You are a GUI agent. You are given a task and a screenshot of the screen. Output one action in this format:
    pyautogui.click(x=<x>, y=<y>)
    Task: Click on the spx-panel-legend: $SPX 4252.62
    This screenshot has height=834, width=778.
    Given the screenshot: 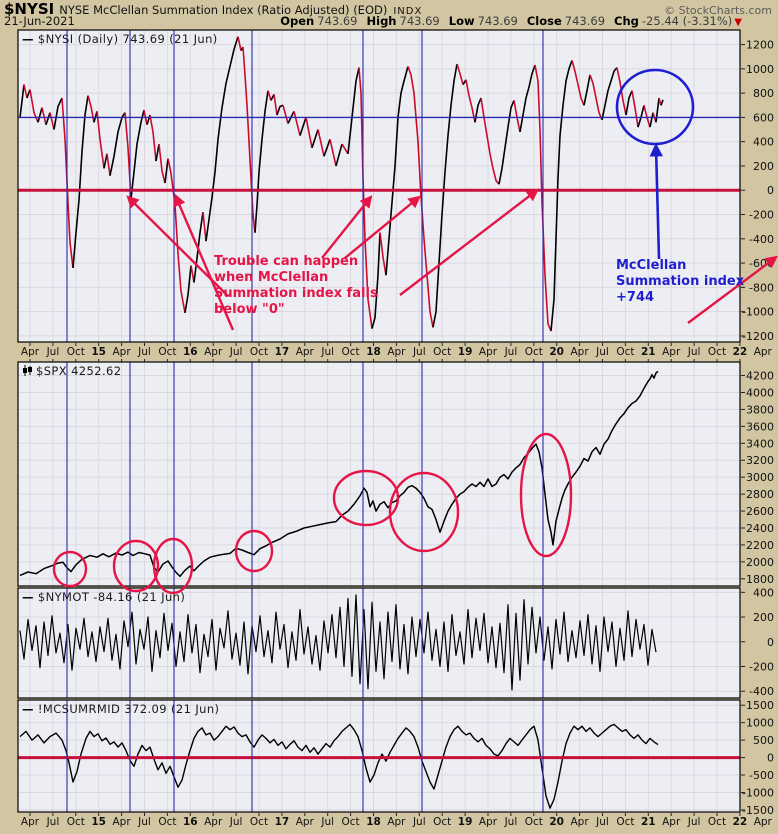 What is the action you would take?
    pyautogui.click(x=71, y=371)
    